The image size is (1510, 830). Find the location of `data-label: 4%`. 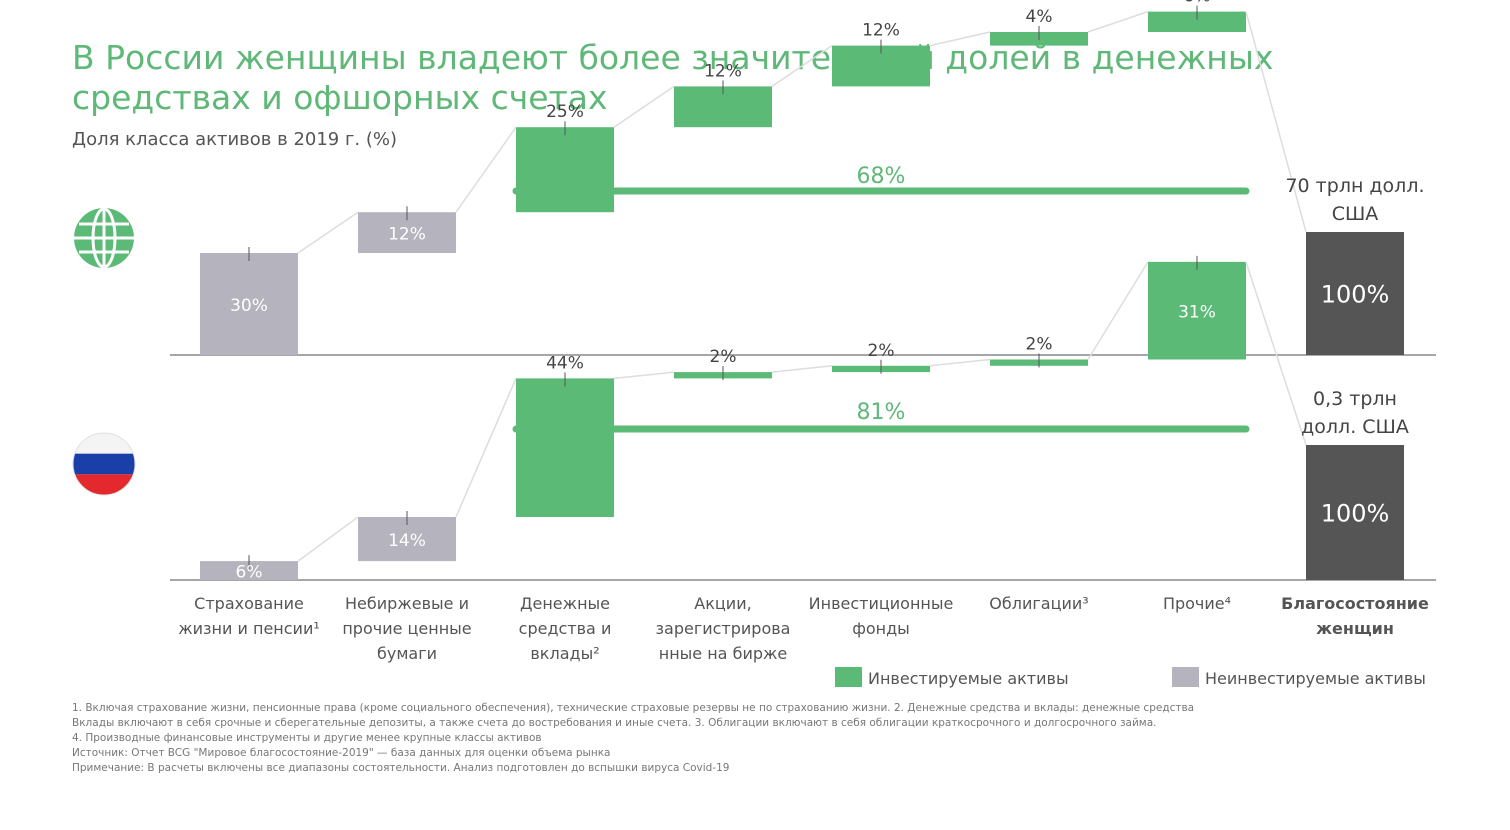

data-label: 4% is located at coordinates (1039, 17).